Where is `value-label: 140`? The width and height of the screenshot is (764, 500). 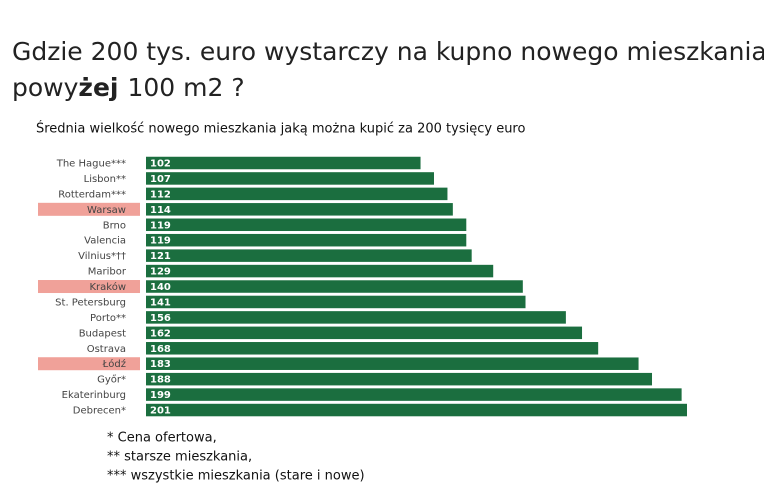
value-label: 140 is located at coordinates (160, 287).